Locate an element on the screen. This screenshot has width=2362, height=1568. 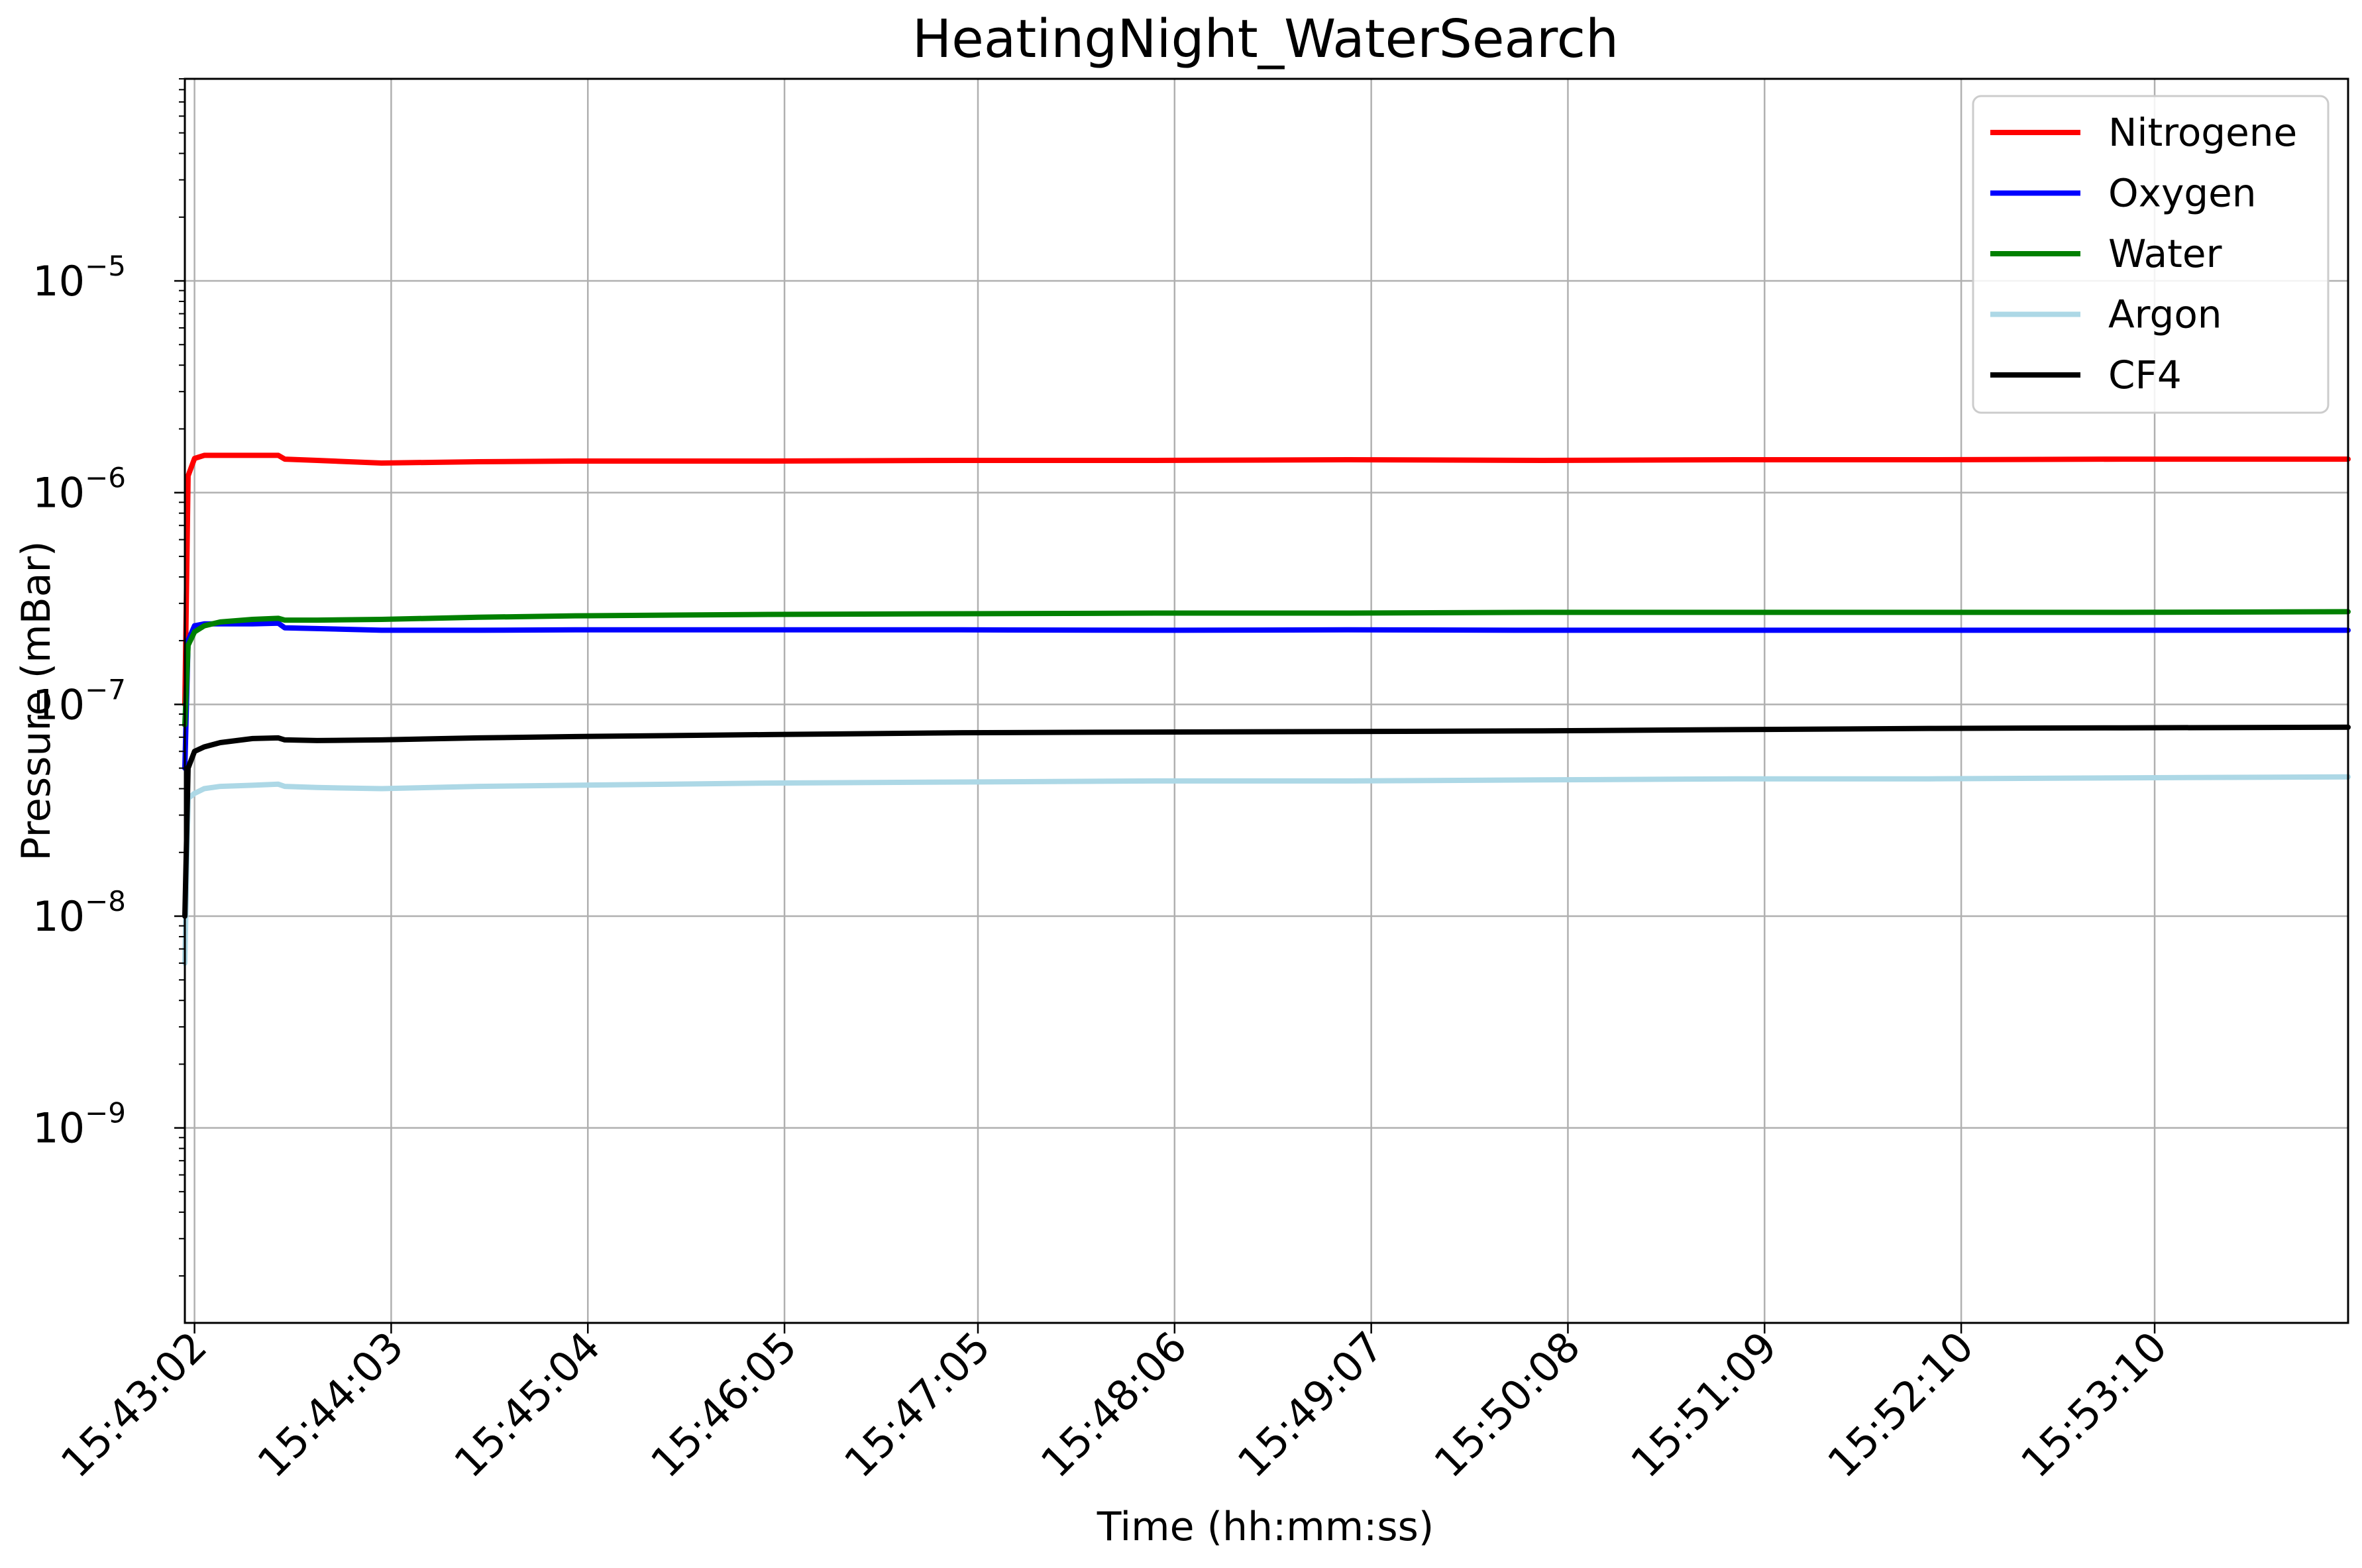
y-axis: 10⁻⁹ 10⁻⁸ 10⁻⁷ 10⁻⁶ 10⁻⁵ is located at coordinates (108, 677).